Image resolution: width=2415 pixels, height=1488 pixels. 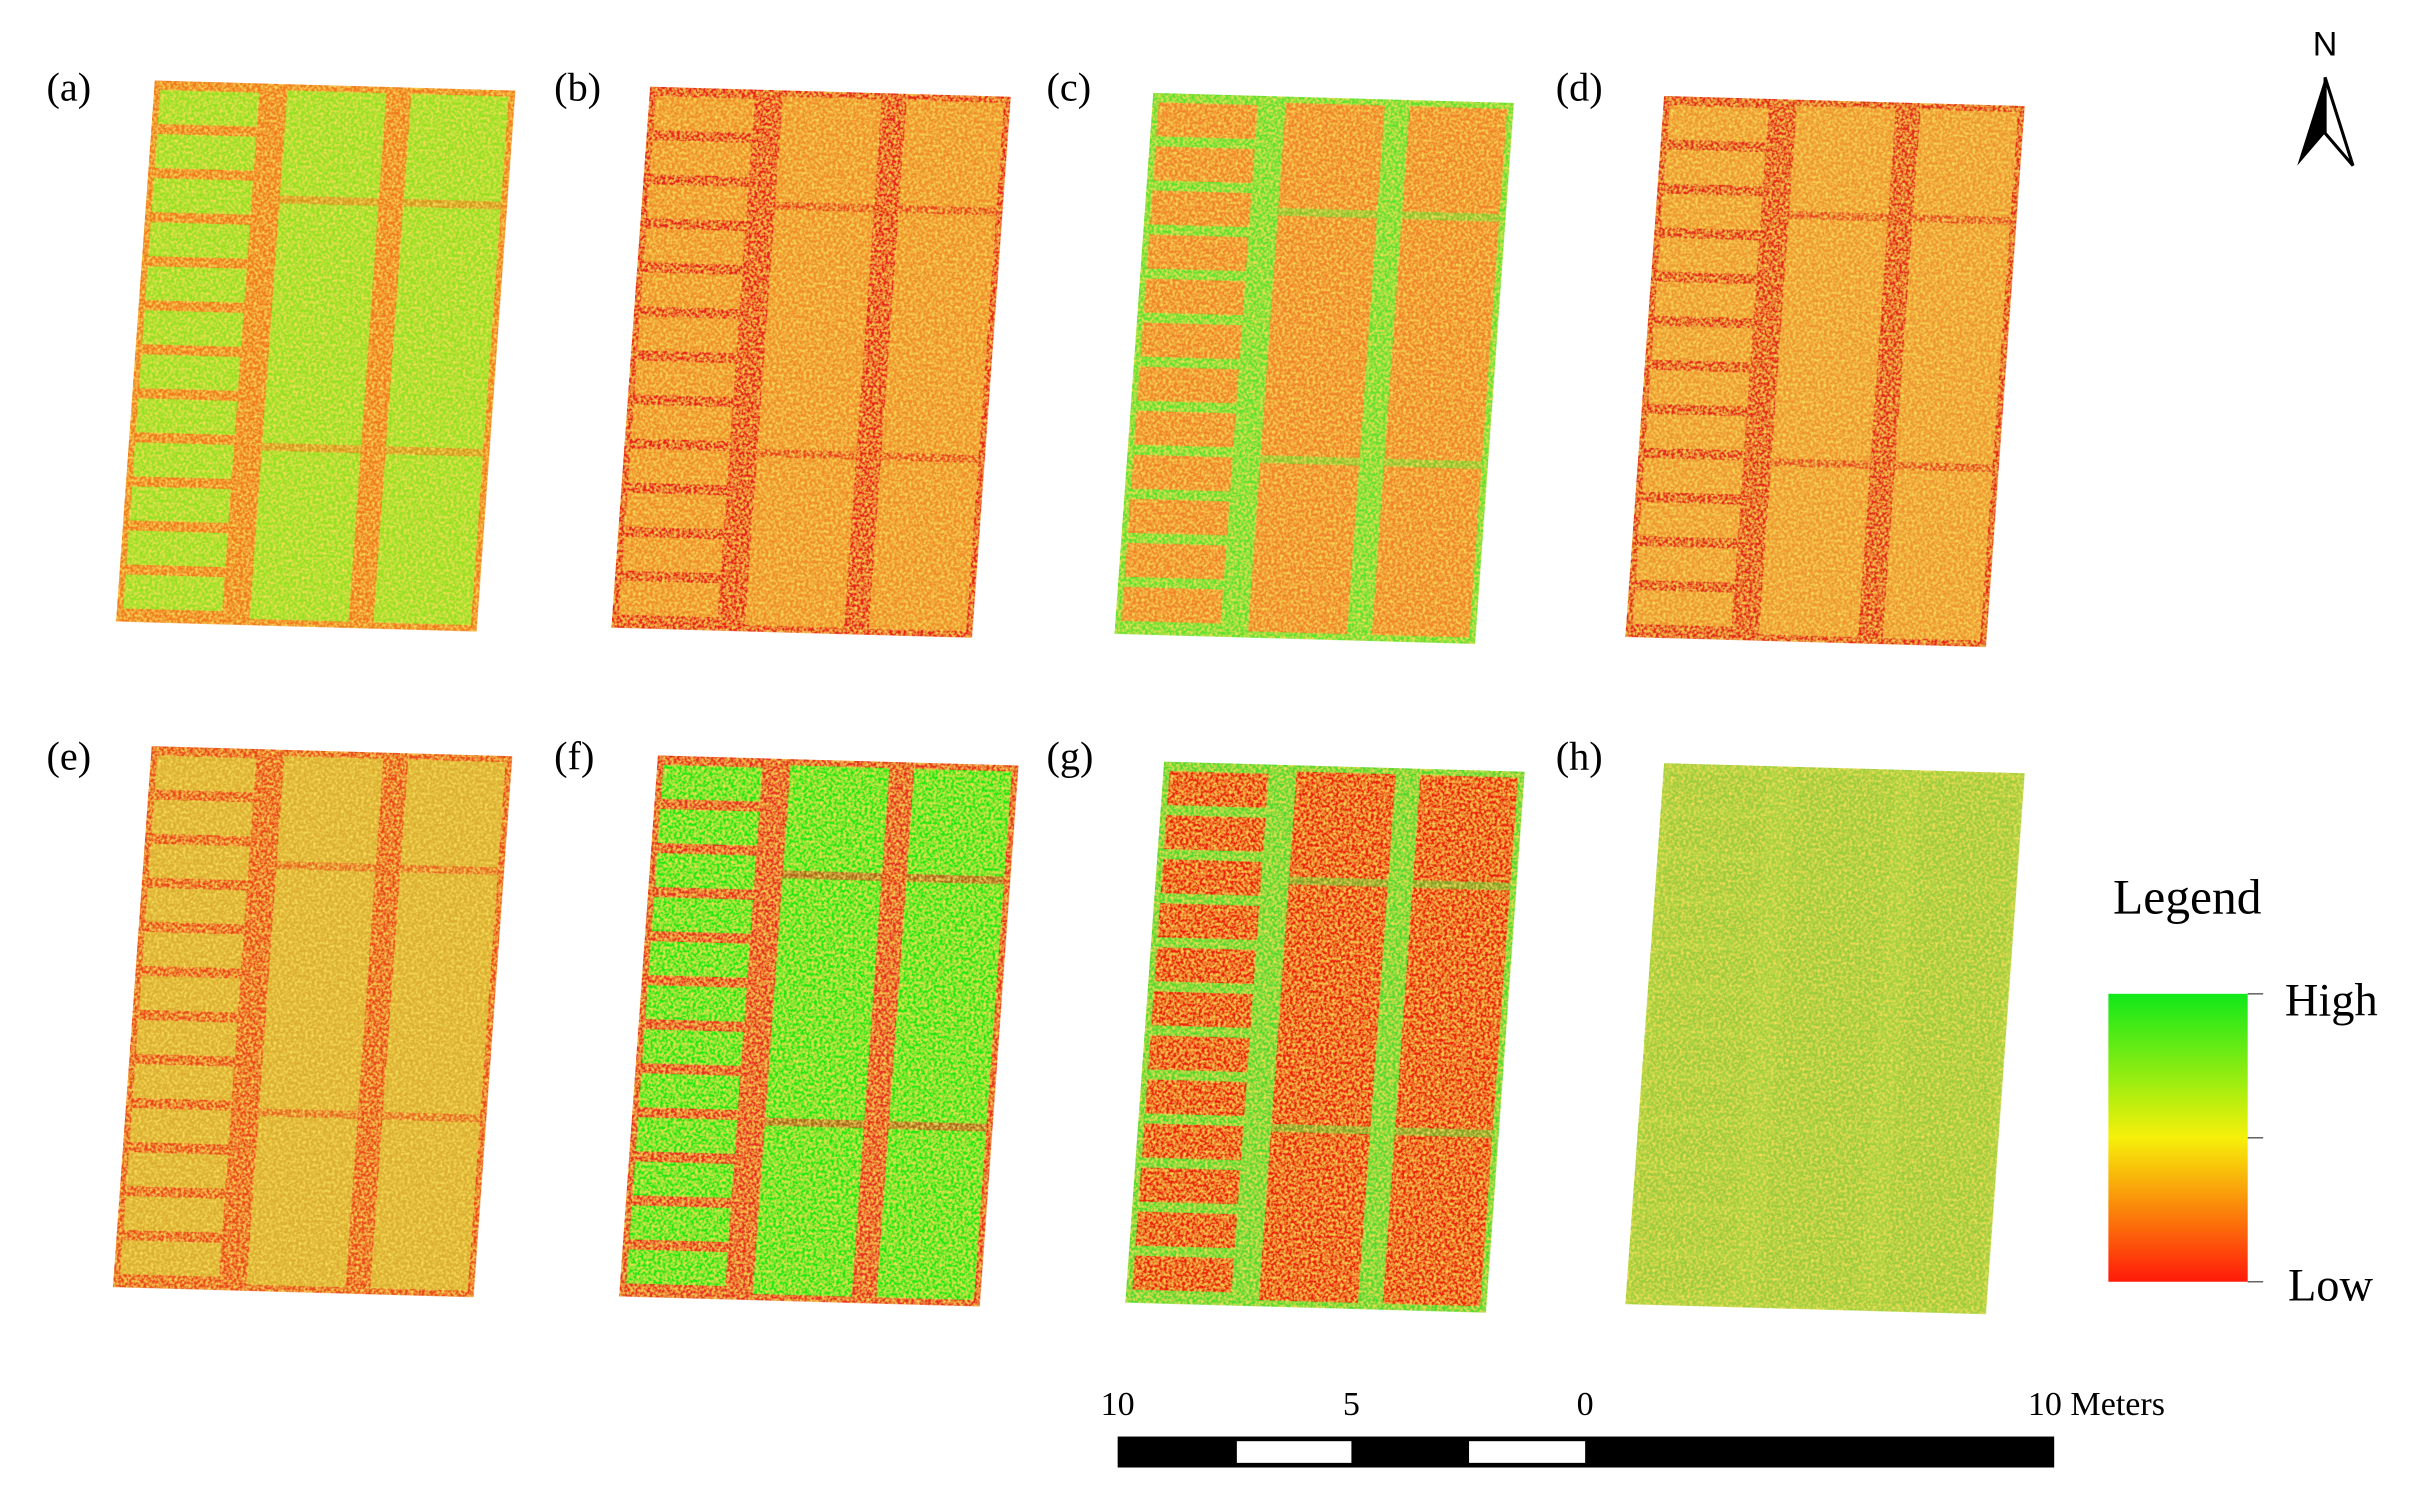 What do you see at coordinates (1633, 1427) in the screenshot?
I see `scale-bar: 10 5 0 10 Meters` at bounding box center [1633, 1427].